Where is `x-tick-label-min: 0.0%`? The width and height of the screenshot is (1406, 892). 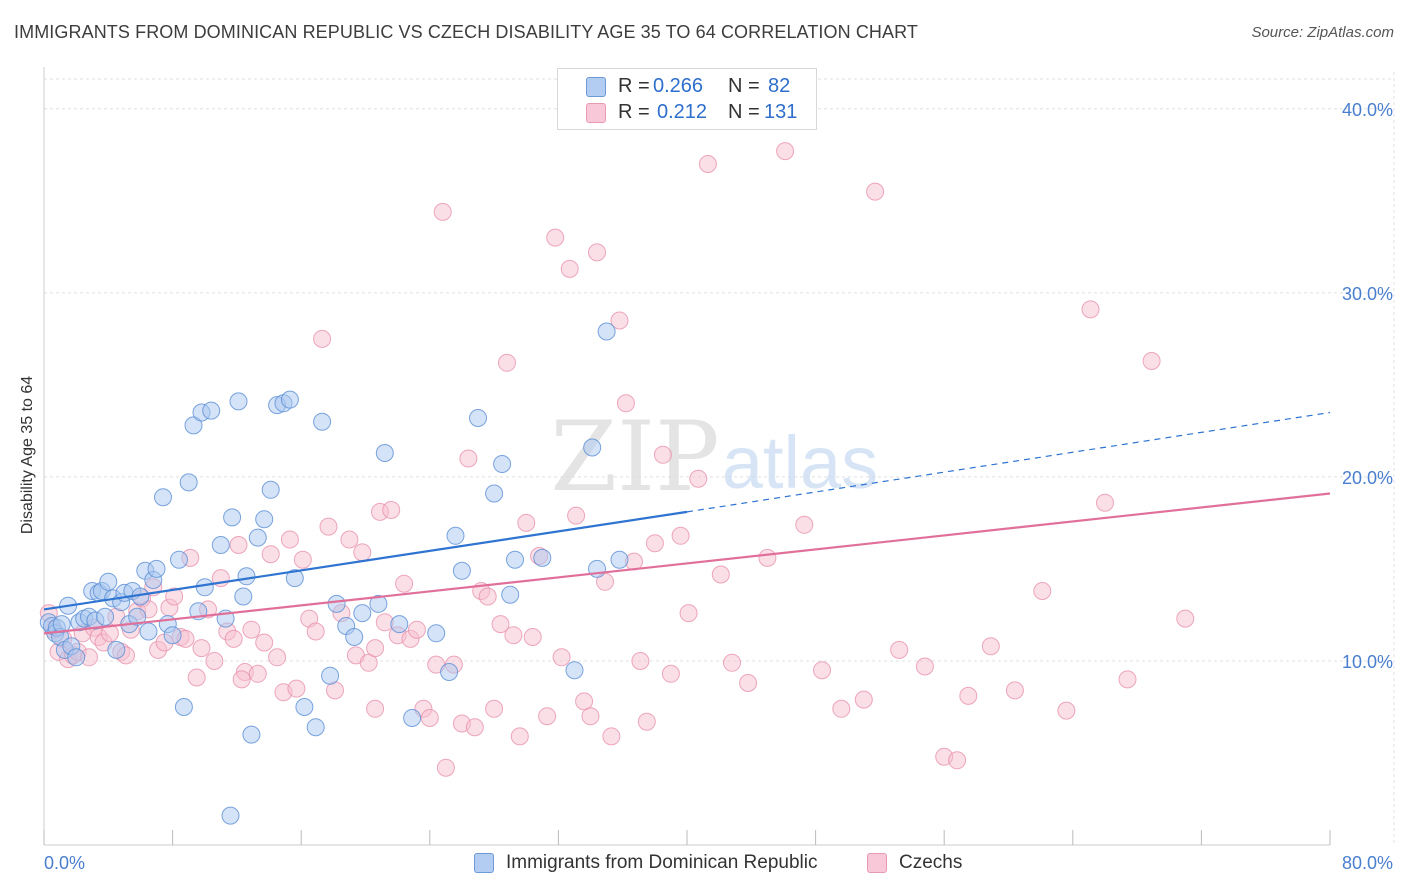 x-tick-label-min: 0.0% is located at coordinates (64, 863).